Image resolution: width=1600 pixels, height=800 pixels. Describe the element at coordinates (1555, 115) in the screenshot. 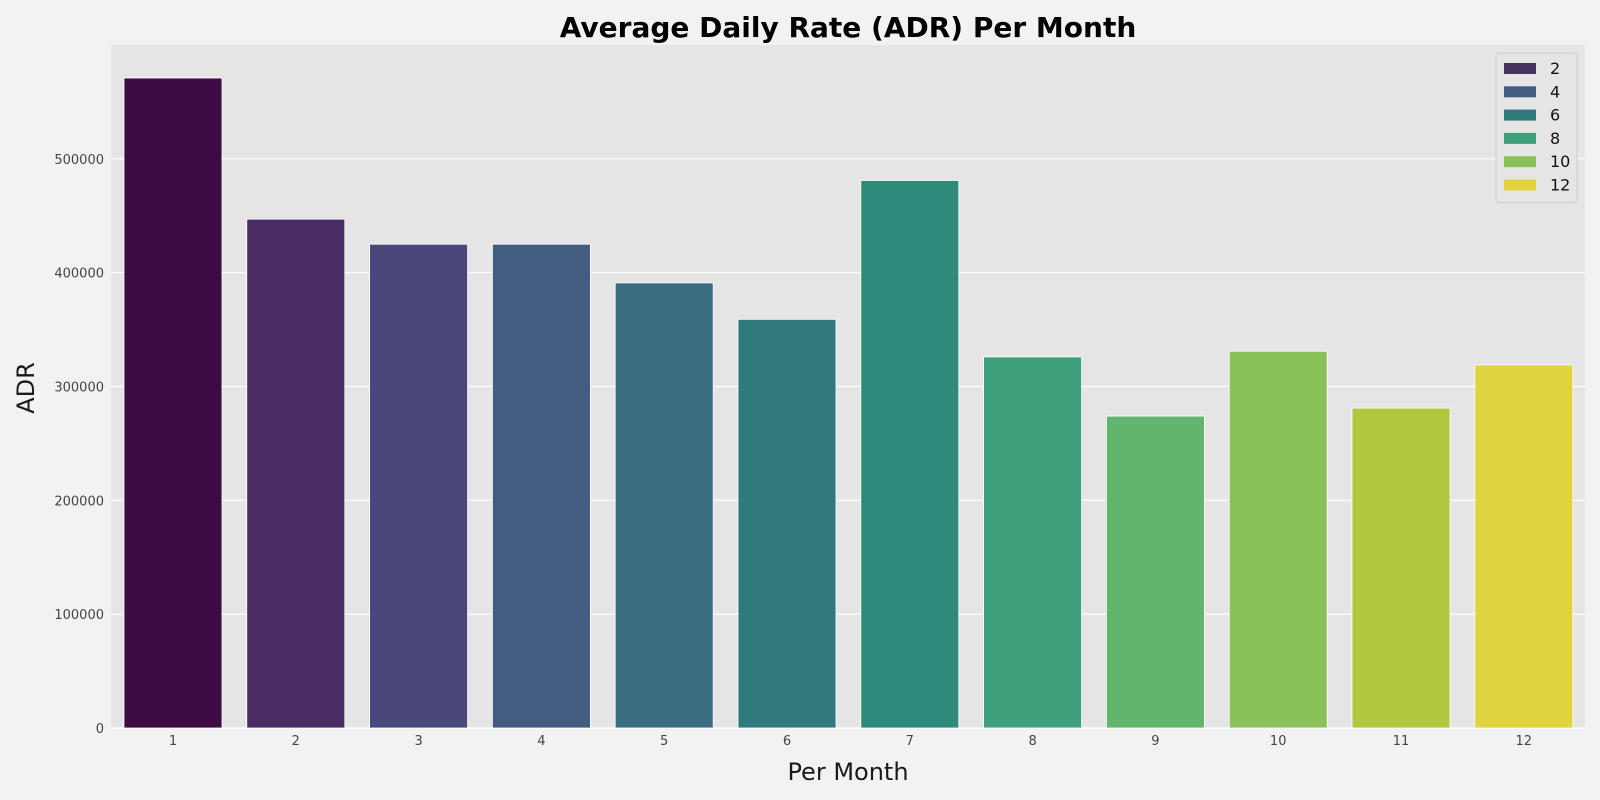

I see `legend-label: 6` at that location.